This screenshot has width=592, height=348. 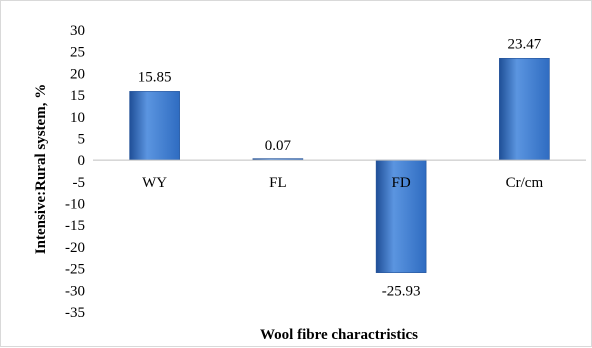 I want to click on y-tick-label: 25, so click(x=77, y=53).